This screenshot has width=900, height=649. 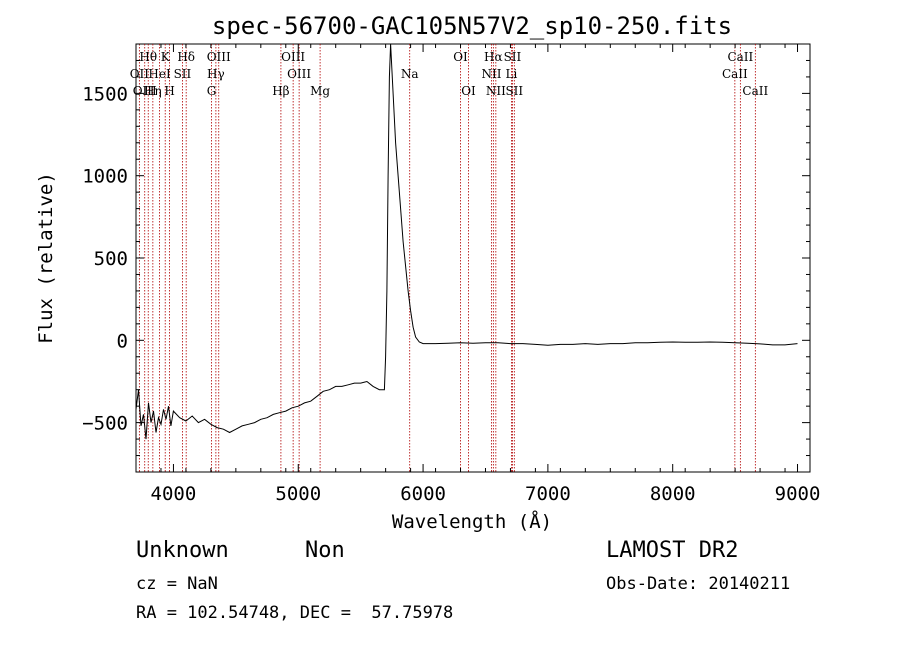 What do you see at coordinates (493, 57) in the screenshot?
I see `emission-line-label: Hα` at bounding box center [493, 57].